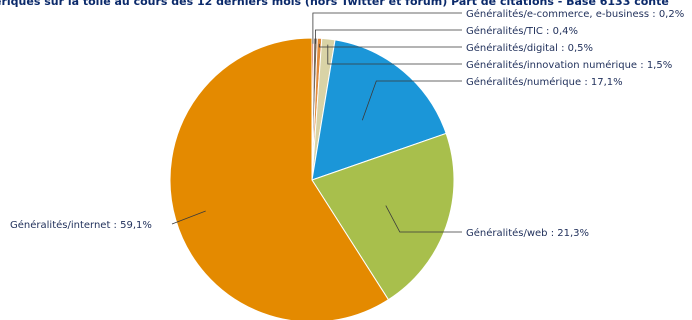 The height and width of the screenshot is (320, 692). Describe the element at coordinates (527, 233) in the screenshot. I see `slice-label: Généralités/web : 21,3%` at that location.